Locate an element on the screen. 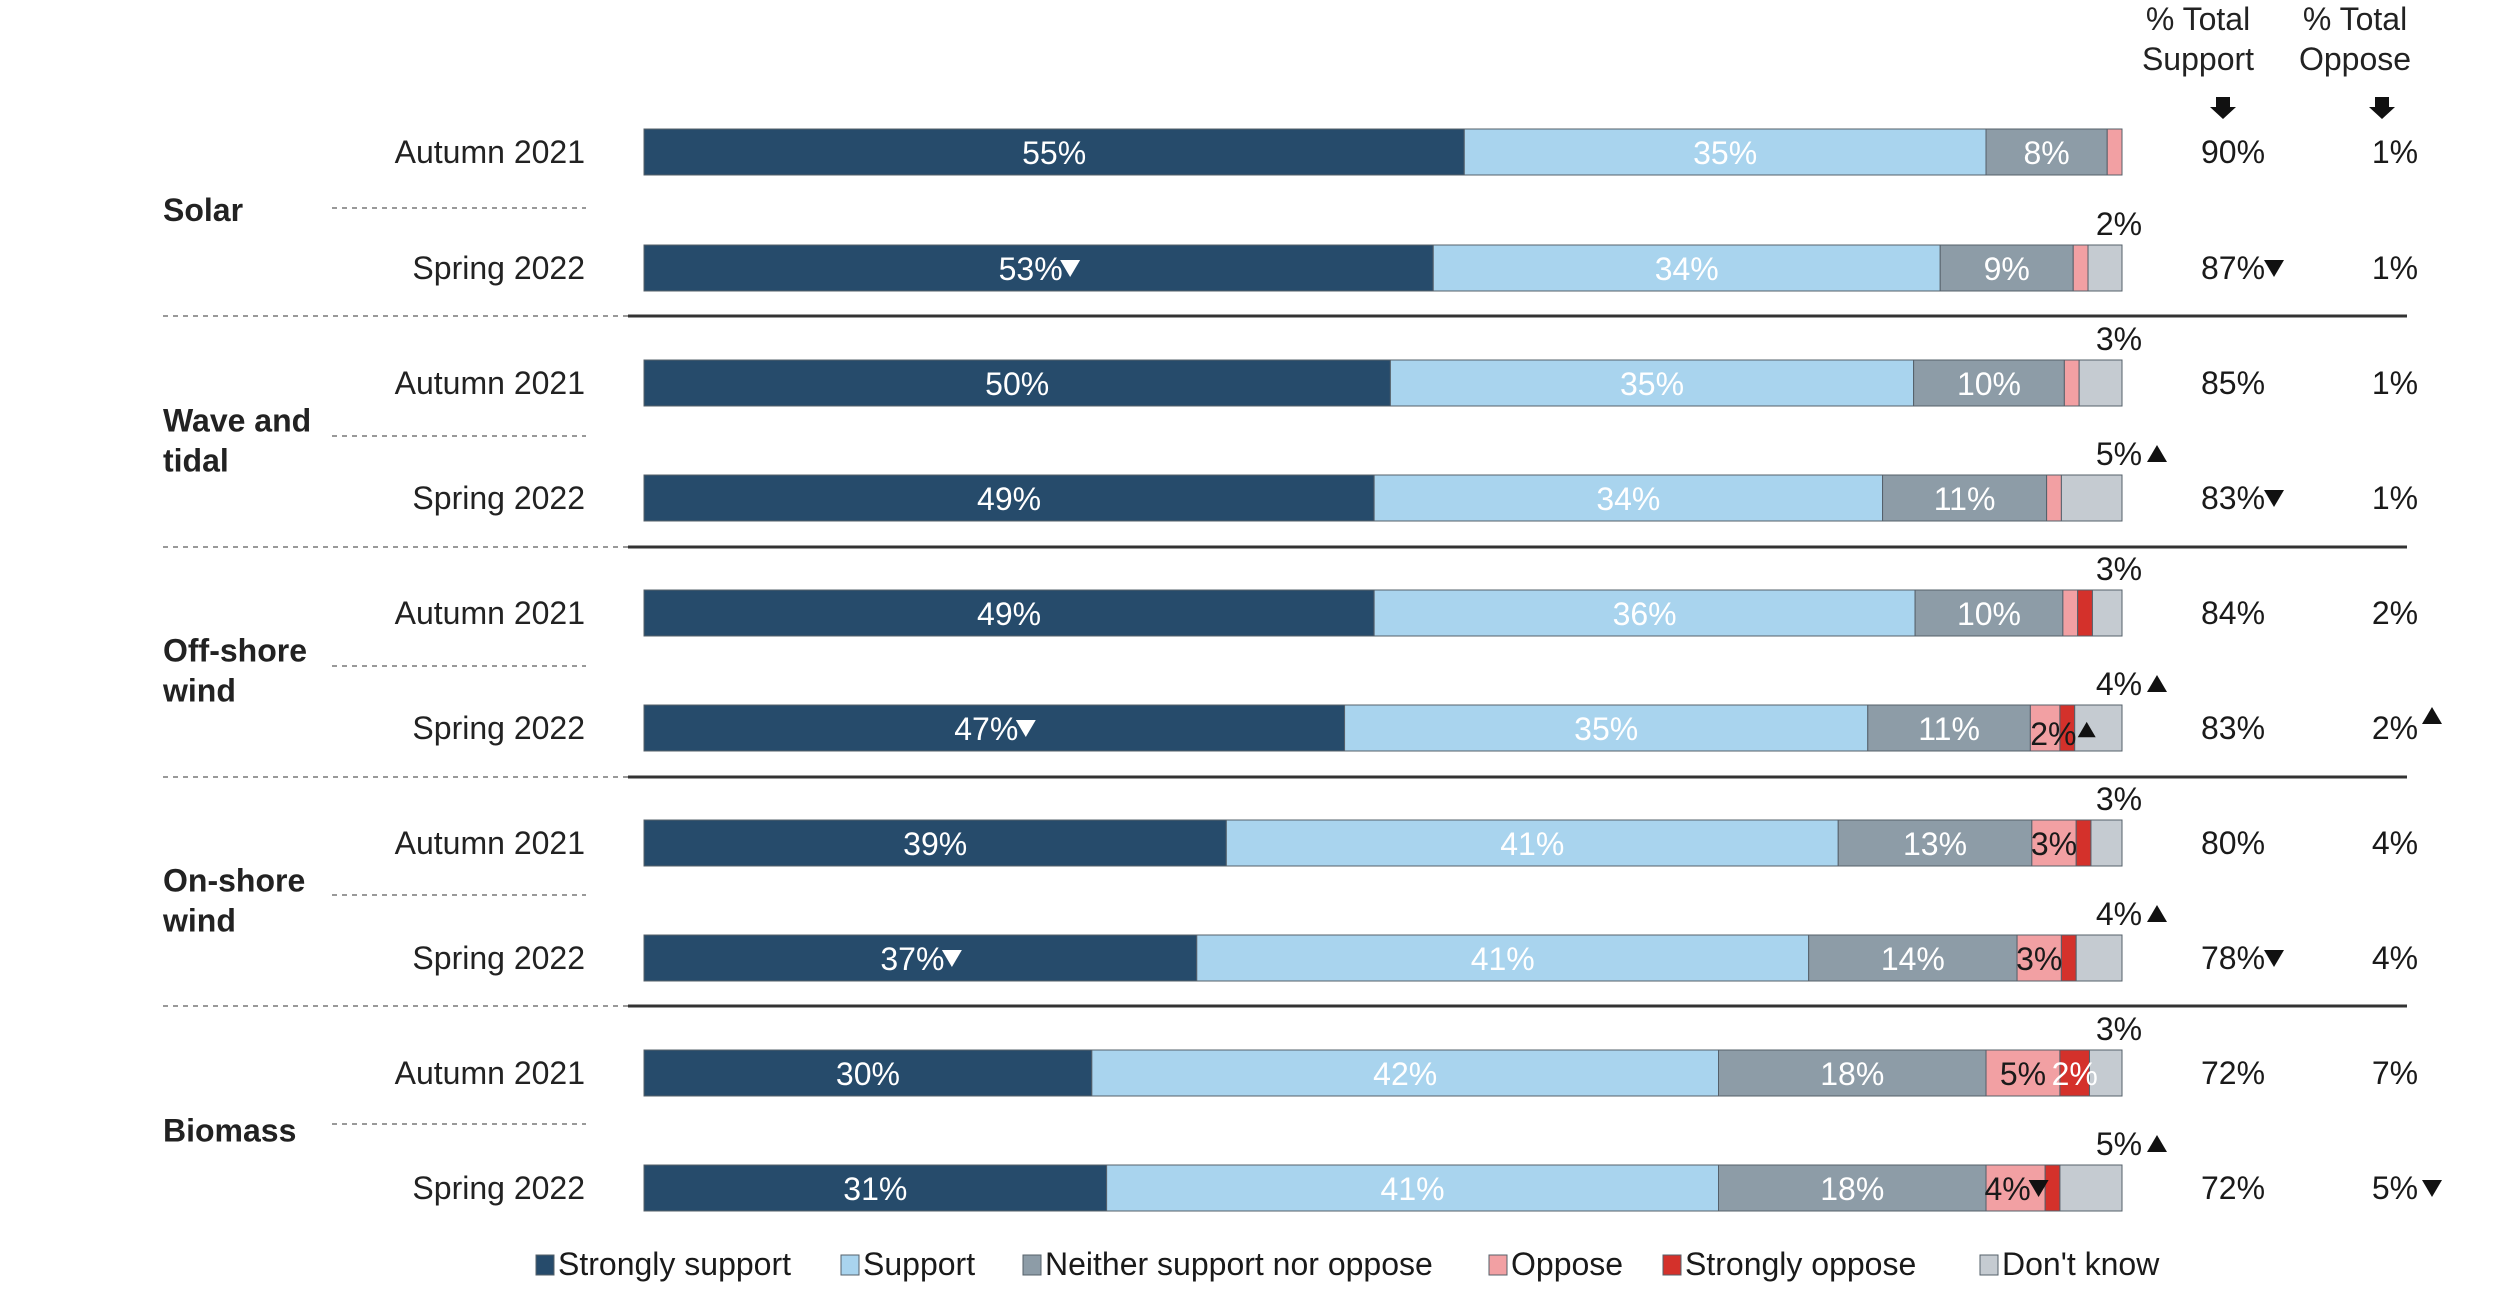 The image size is (2500, 1295). segment-label: 30% is located at coordinates (868, 1074).